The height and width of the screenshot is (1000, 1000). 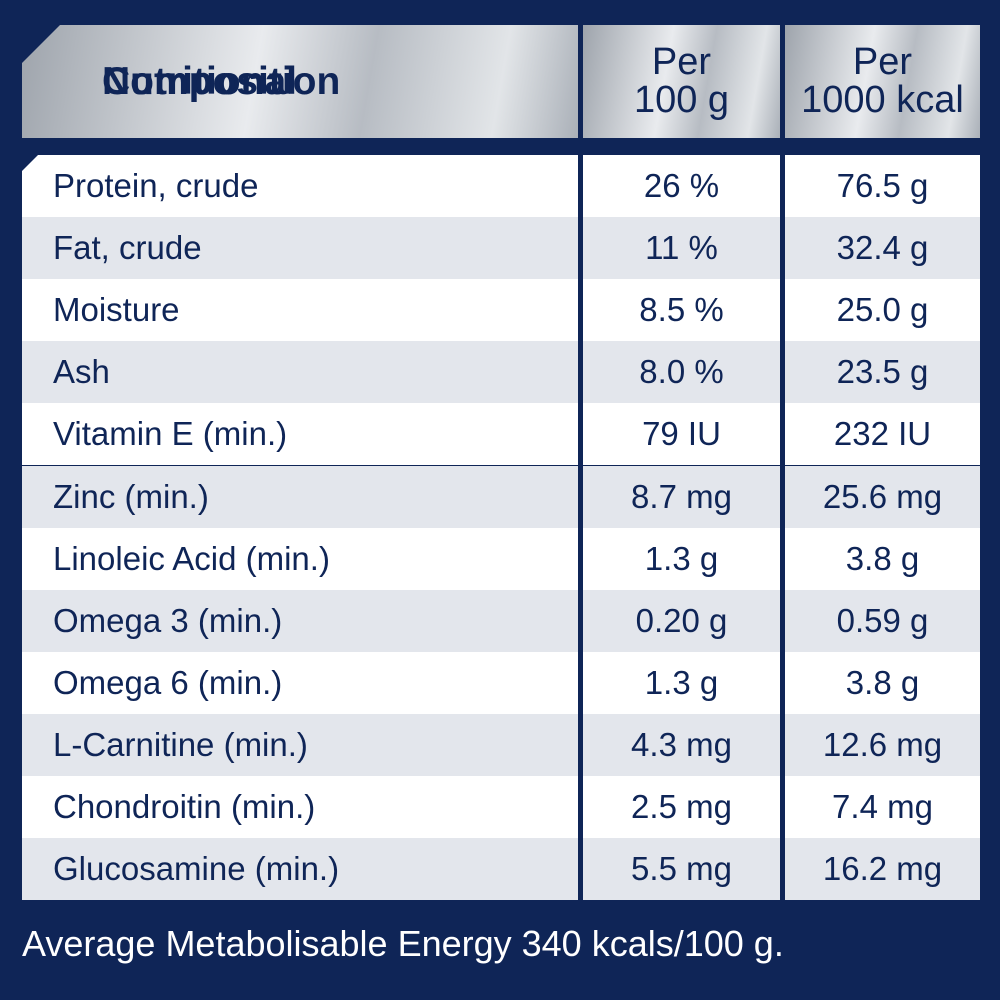 I want to click on per-1000kcal-value: 0.59 g, so click(x=882, y=620).